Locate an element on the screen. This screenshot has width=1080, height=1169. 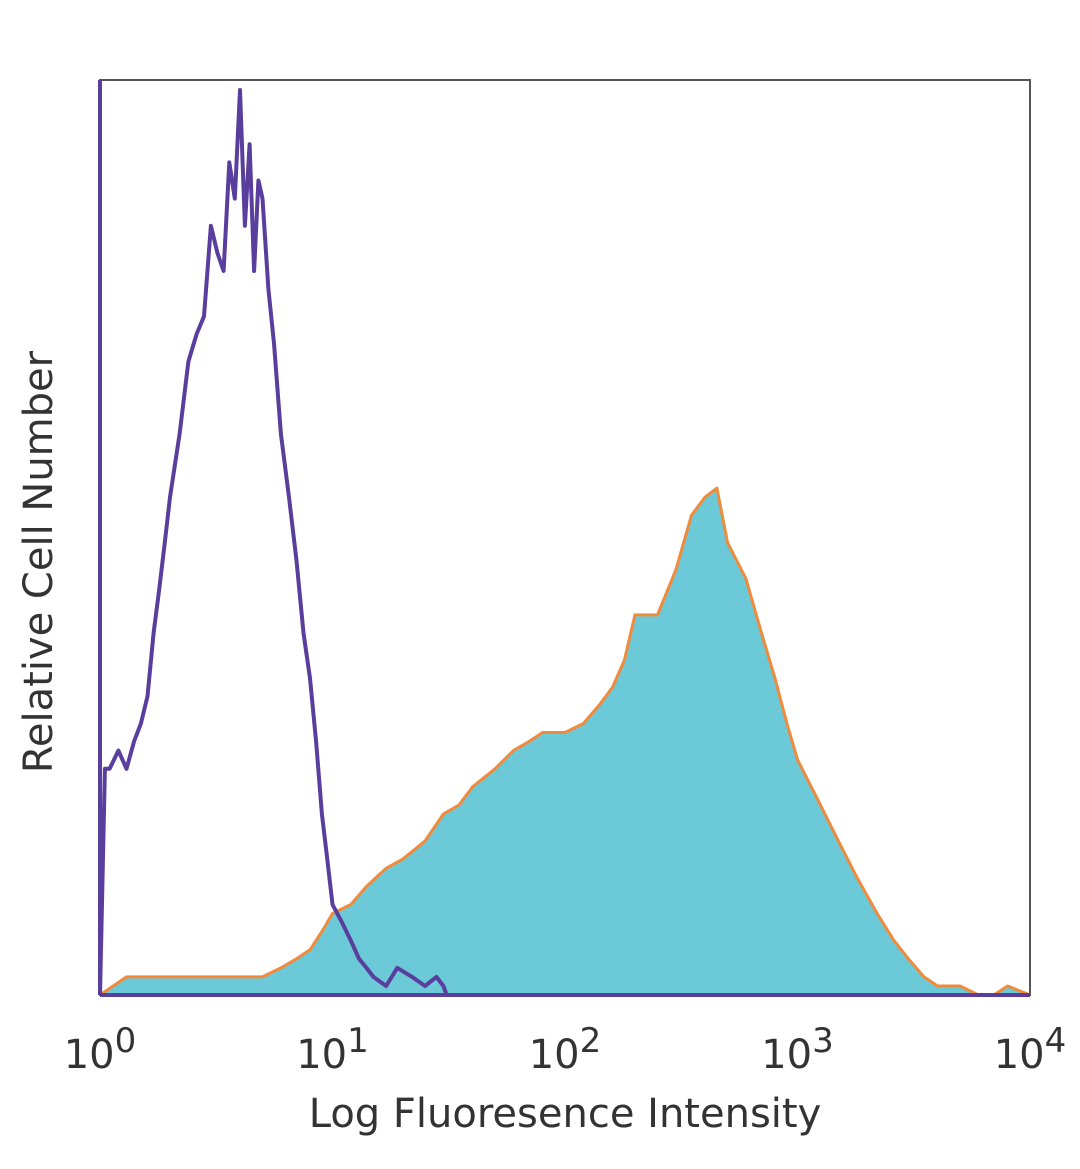
x-tick-exponent: 3 is located at coordinates (823, 1041).